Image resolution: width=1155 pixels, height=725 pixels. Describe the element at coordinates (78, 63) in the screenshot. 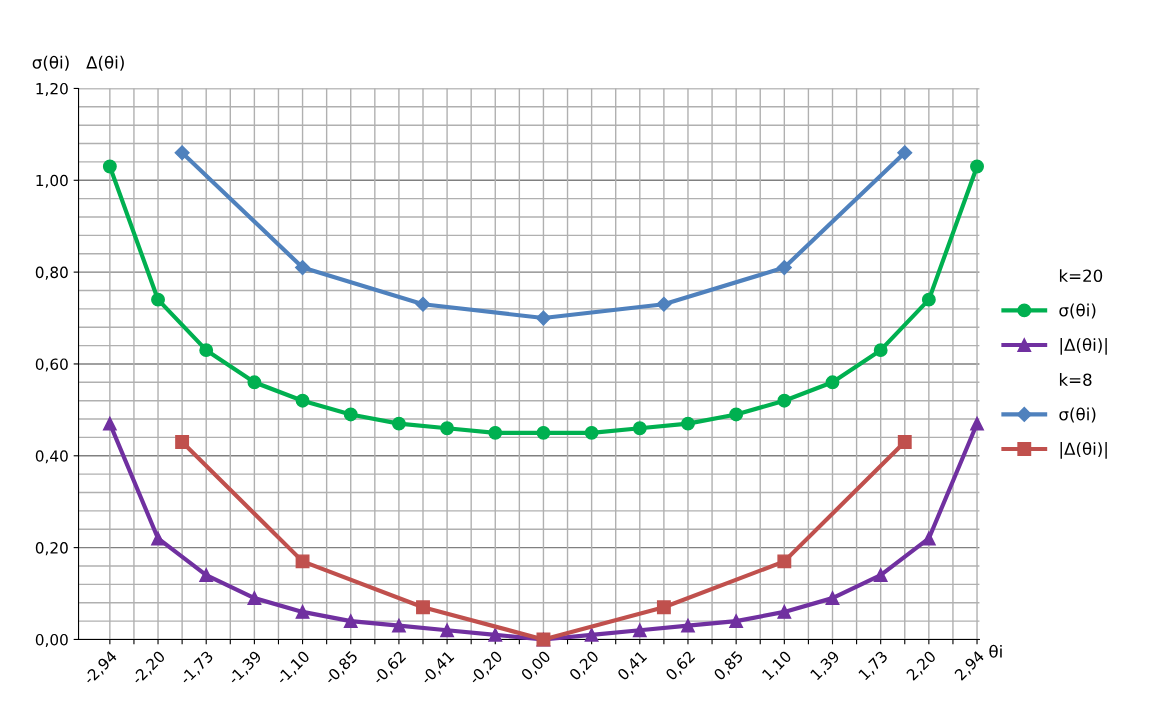

I see `y-axis-title: σ(θi) Δ(θi)` at that location.